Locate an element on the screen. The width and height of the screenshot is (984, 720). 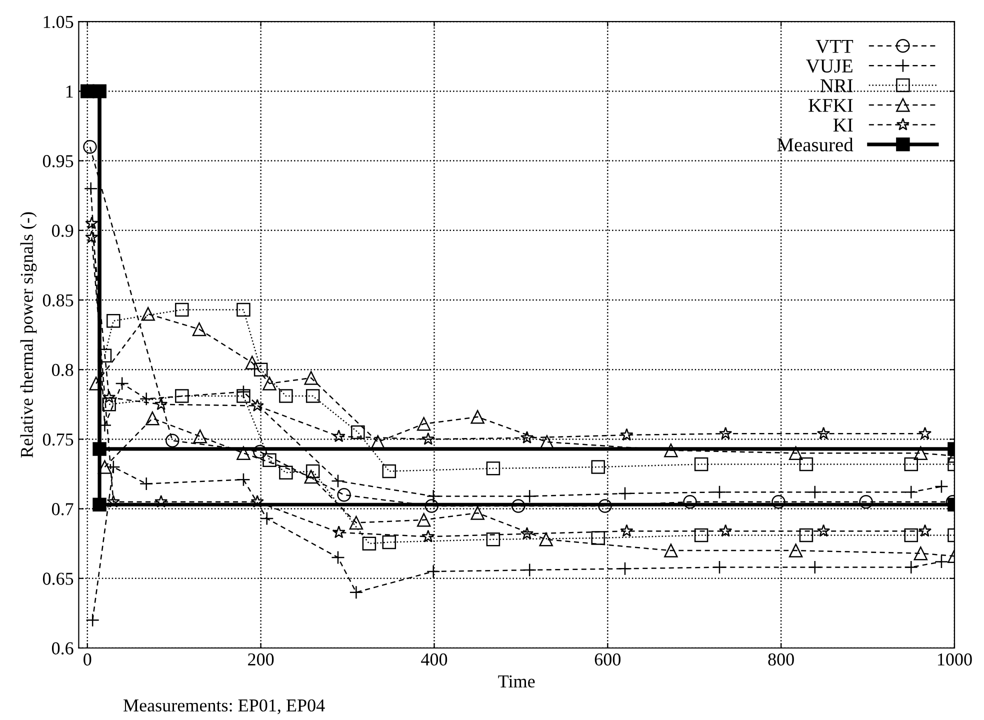
legend-label: VUJE is located at coordinates (829, 66).